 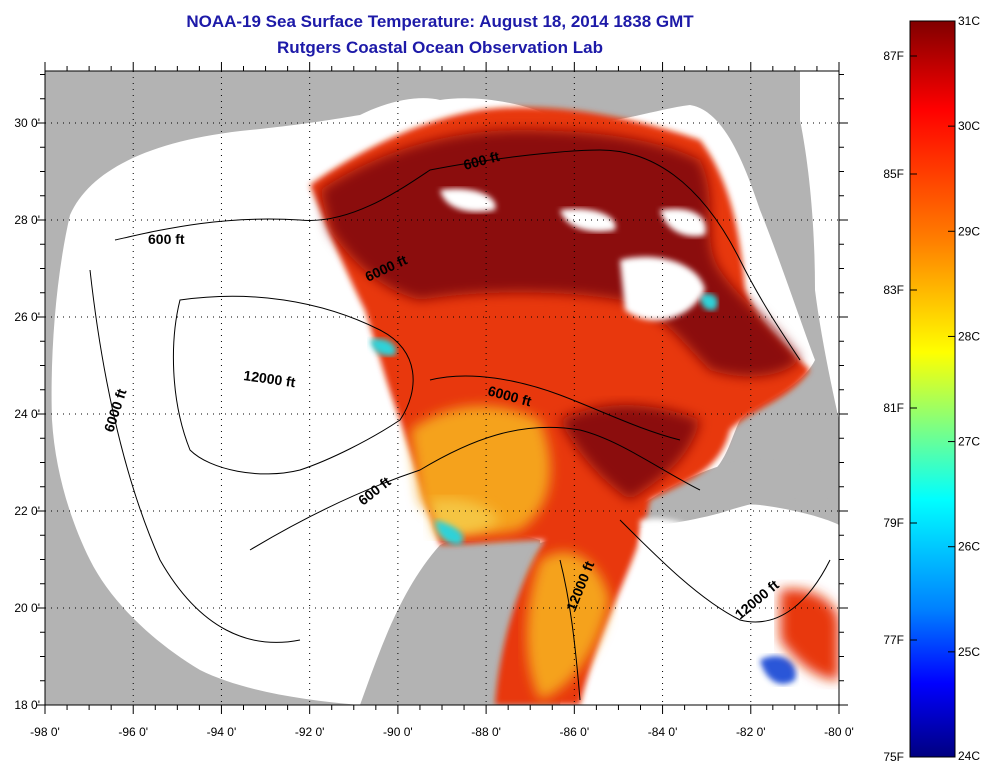 What do you see at coordinates (166, 239) in the screenshot?
I see `contour-label: 600 ft` at bounding box center [166, 239].